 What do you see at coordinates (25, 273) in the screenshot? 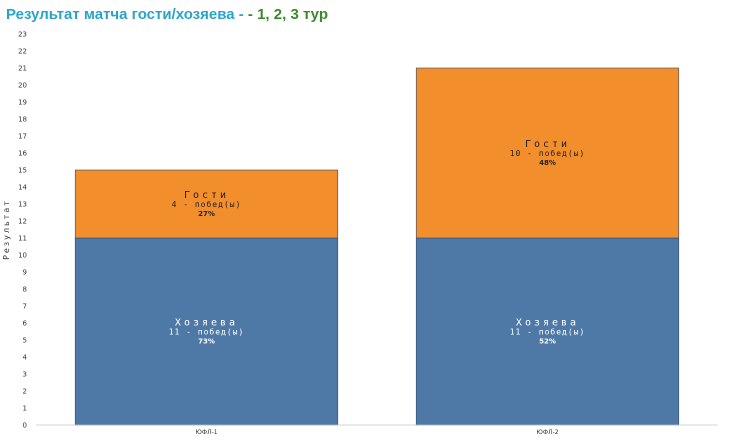
I see `y-tick-label: 9` at bounding box center [25, 273].